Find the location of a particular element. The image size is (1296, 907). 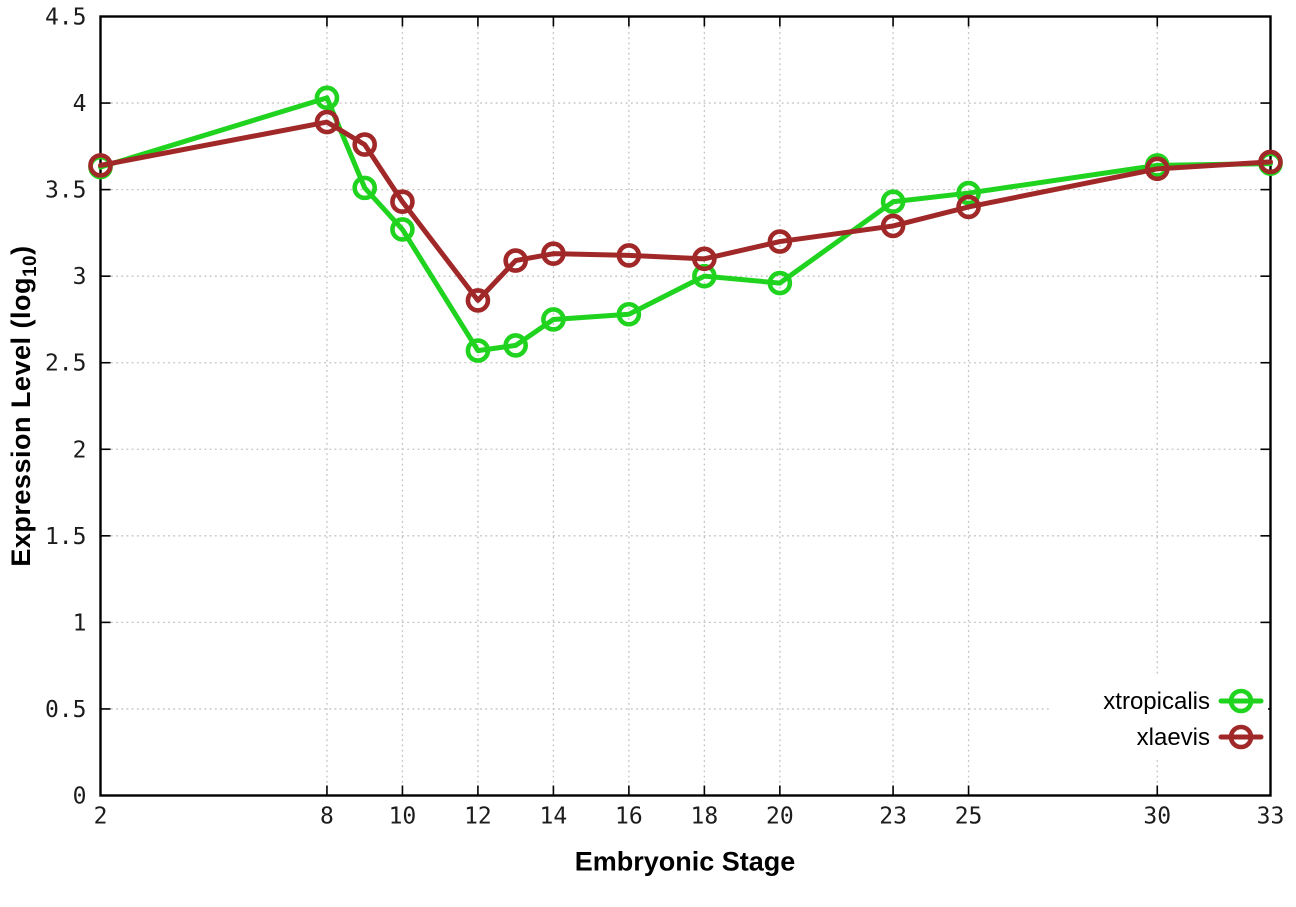

y-tick-label: 0 is located at coordinates (80, 797).